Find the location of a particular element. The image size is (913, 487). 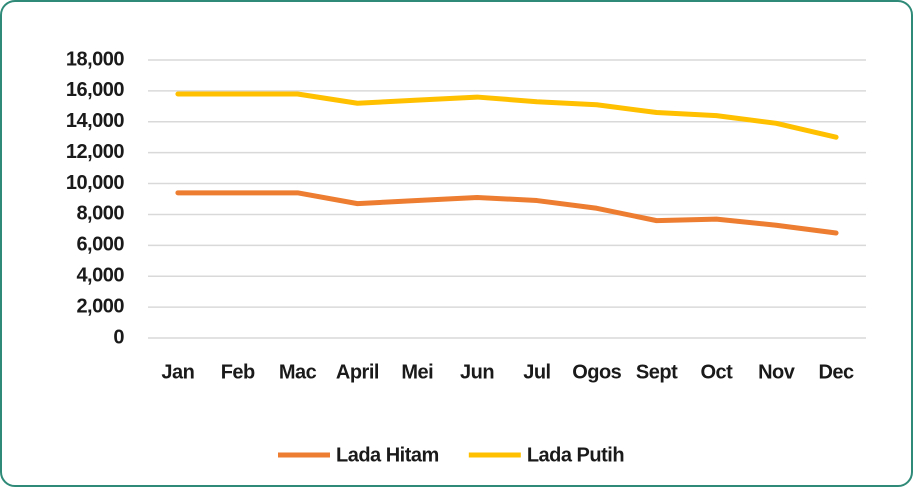

y-tick-label: 4,000 is located at coordinates (100, 276).